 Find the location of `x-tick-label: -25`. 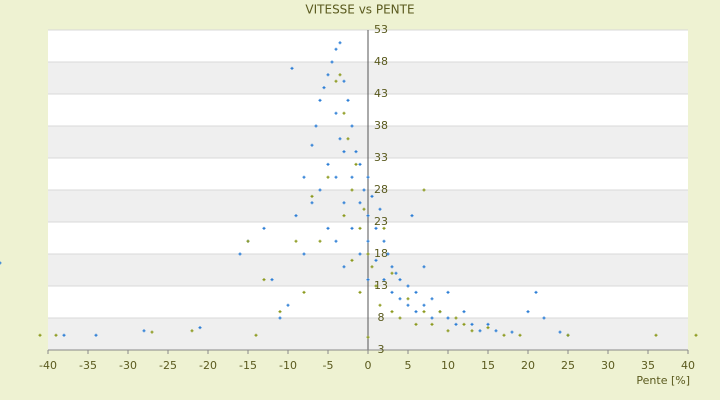

x-tick-label: -25 is located at coordinates (168, 365).